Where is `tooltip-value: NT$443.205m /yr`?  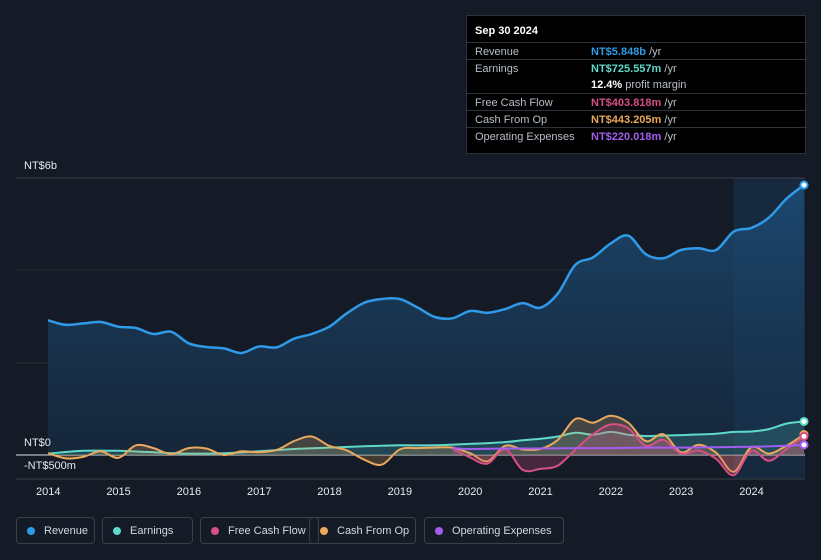 tooltip-value: NT$443.205m /yr is located at coordinates (634, 120).